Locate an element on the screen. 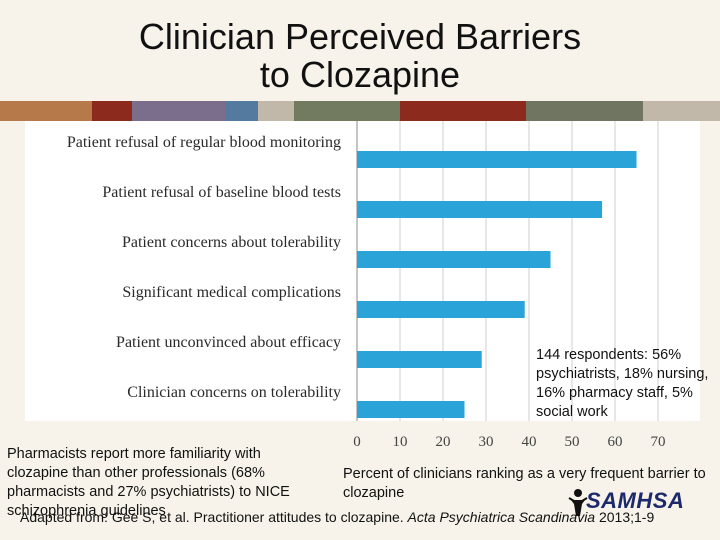 Image resolution: width=720 pixels, height=540 pixels. x-tick-label: 30 is located at coordinates (486, 442).